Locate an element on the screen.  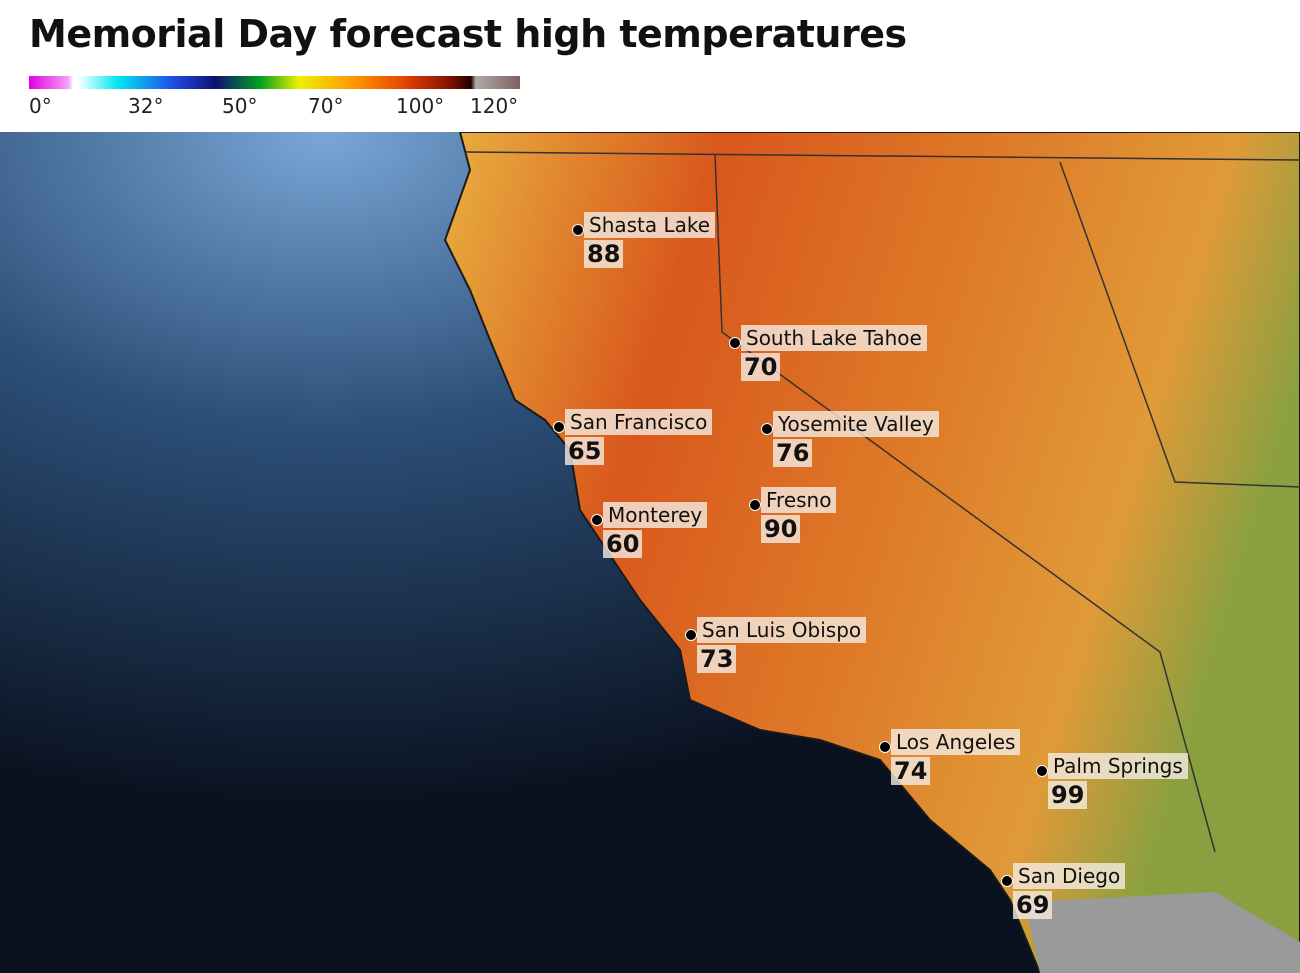
legend-tick: 50° is located at coordinates (240, 106).